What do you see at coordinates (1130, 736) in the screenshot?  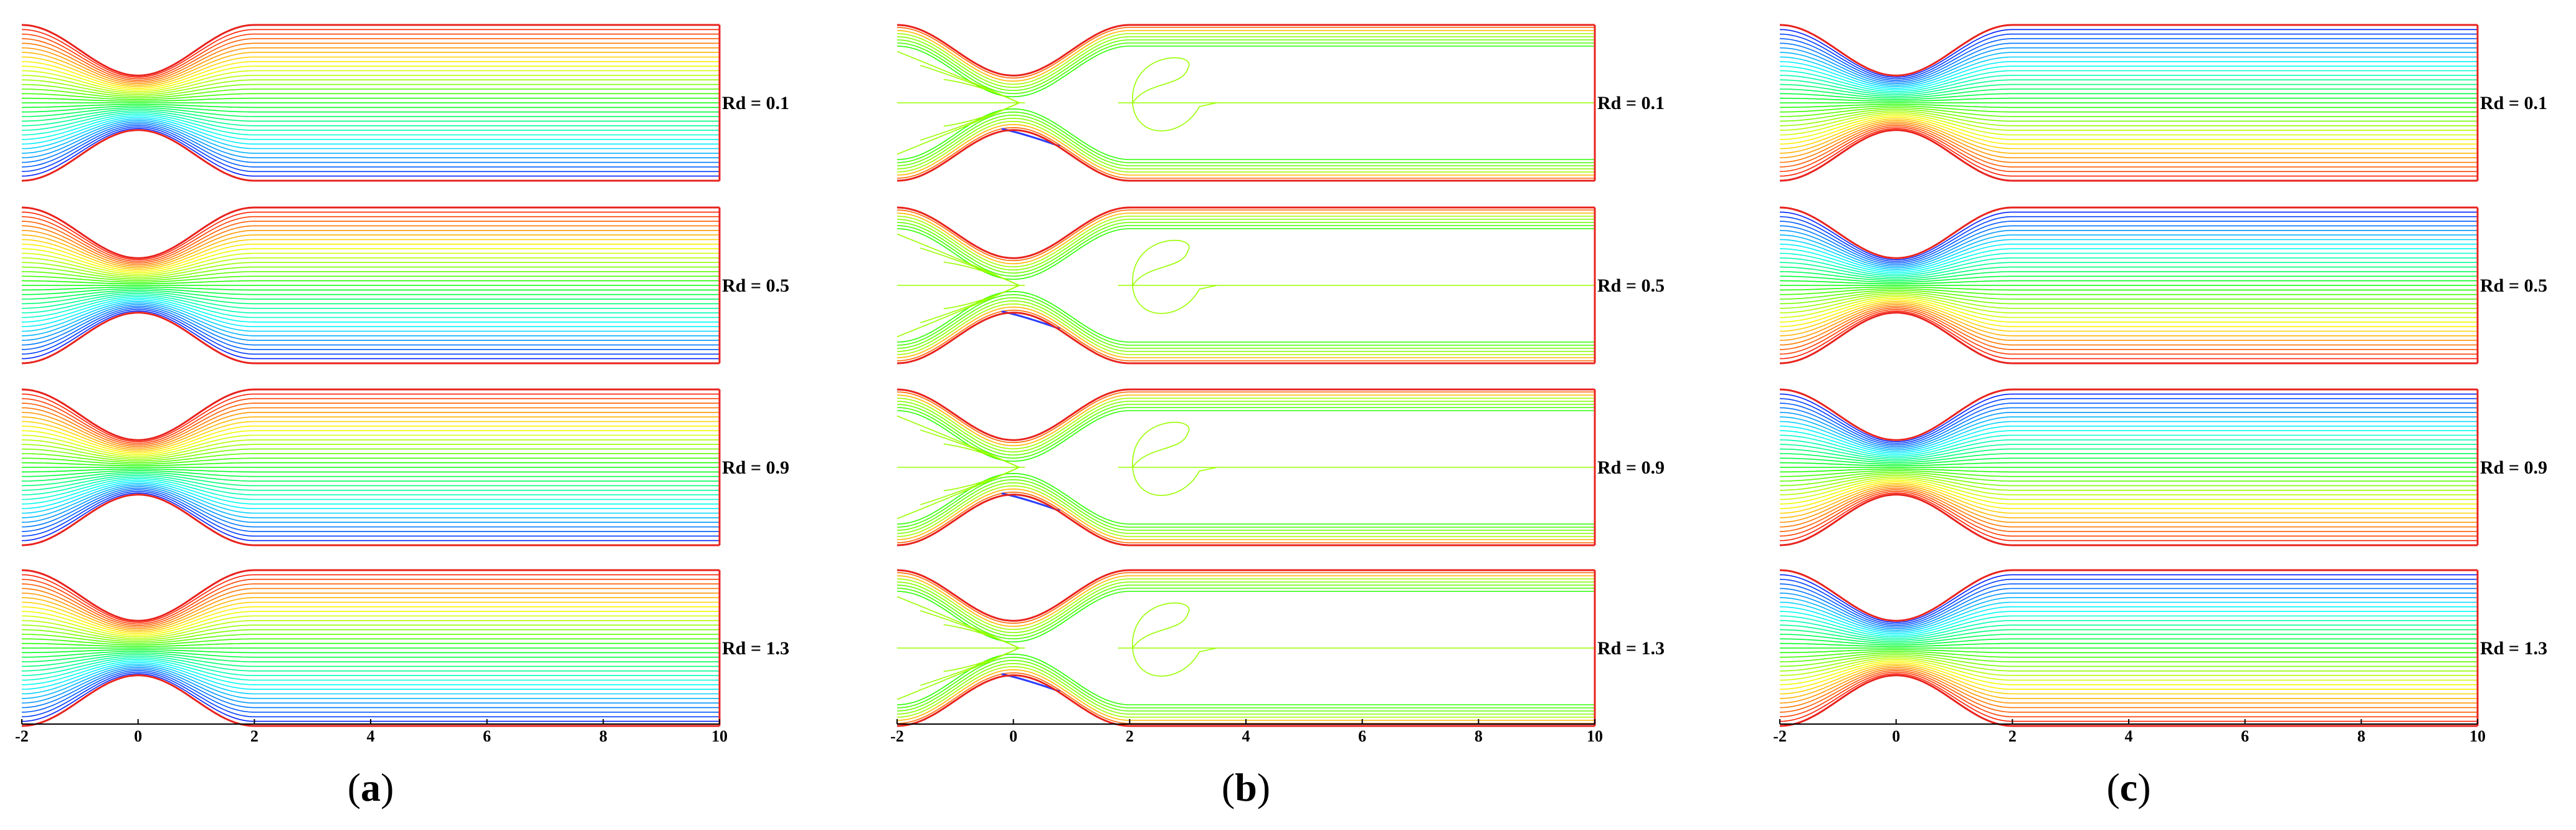 I see `x-tick-label: 2` at bounding box center [1130, 736].